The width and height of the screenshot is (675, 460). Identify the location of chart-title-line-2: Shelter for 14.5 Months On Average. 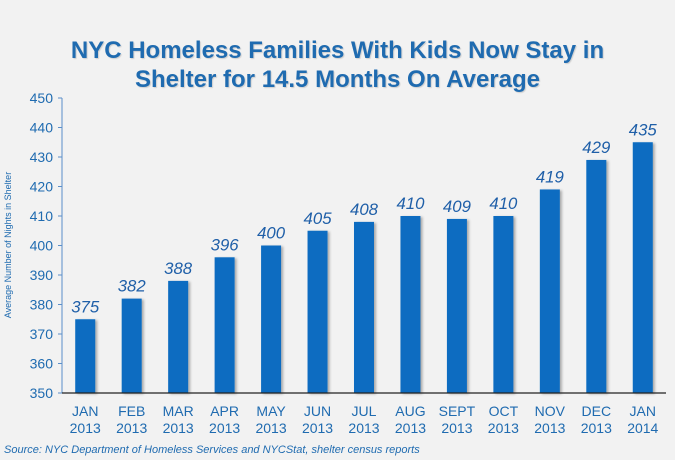
(337, 79).